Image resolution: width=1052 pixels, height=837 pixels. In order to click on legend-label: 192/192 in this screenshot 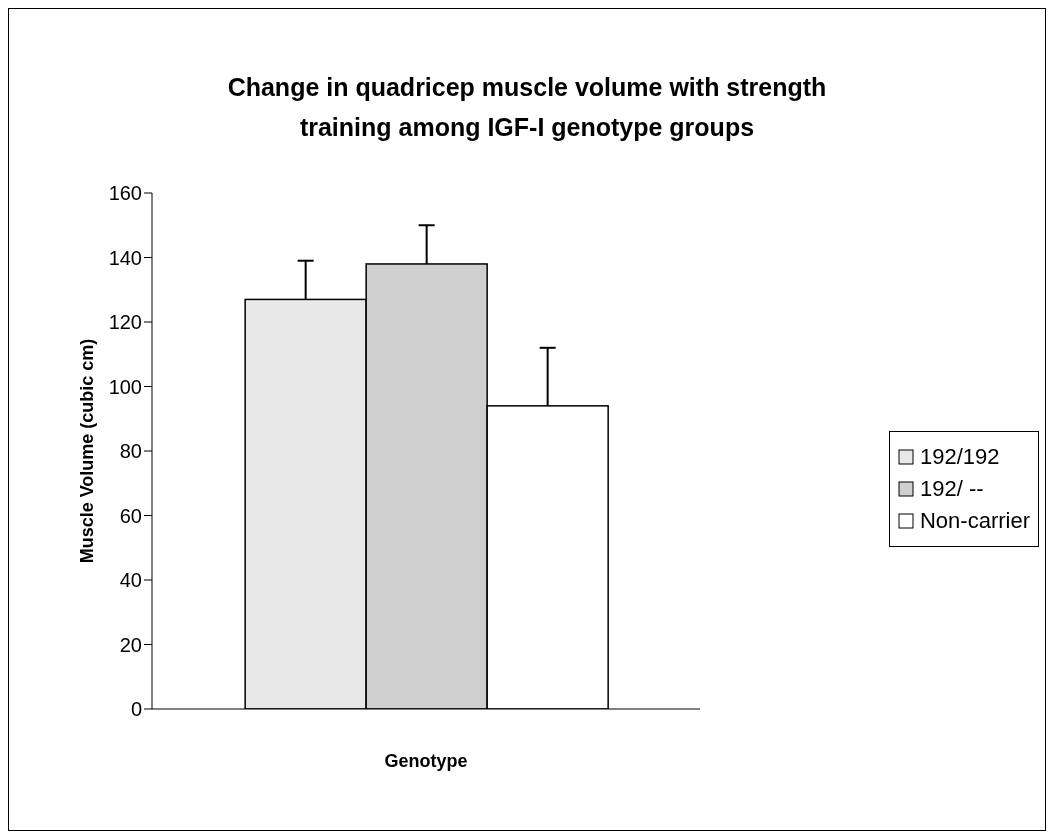, I will do `click(959, 457)`.